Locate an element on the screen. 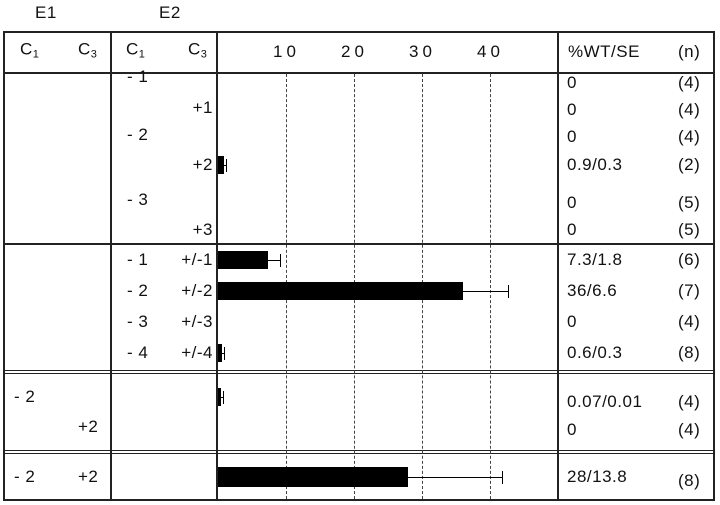  x-tick-label: 20 is located at coordinates (354, 51).